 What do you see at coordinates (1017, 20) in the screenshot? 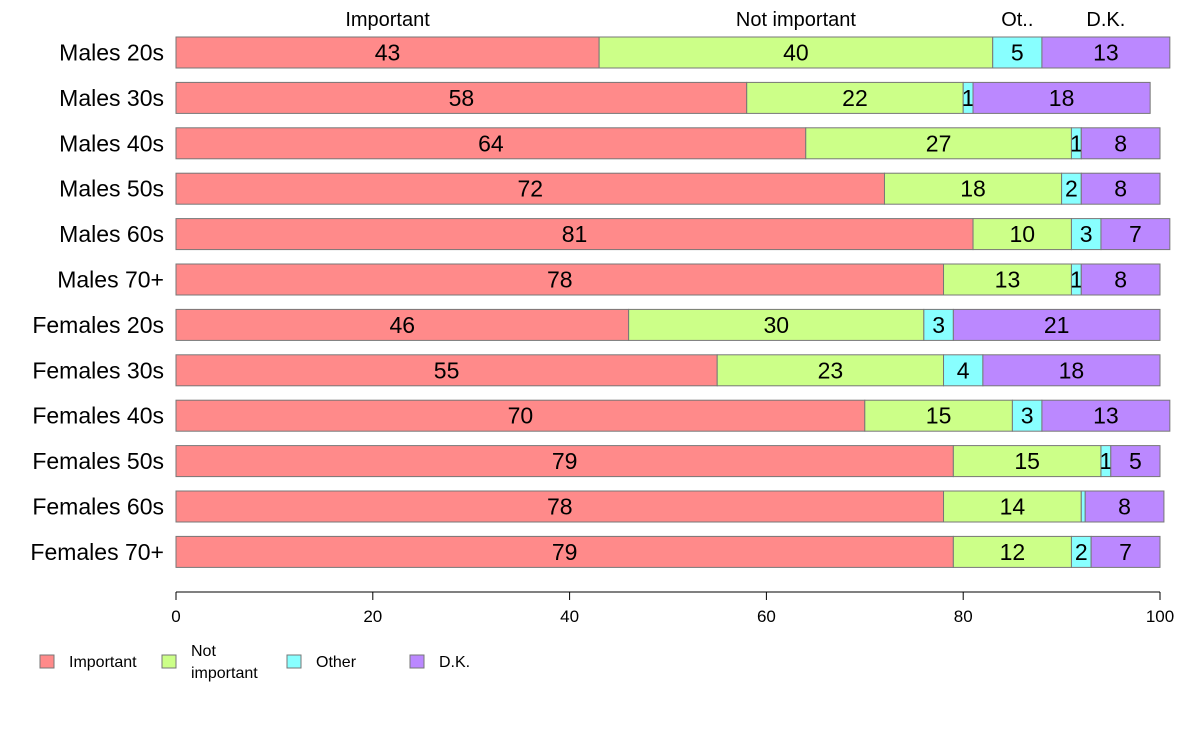
I see `top-series-label: Ot..` at bounding box center [1017, 20].